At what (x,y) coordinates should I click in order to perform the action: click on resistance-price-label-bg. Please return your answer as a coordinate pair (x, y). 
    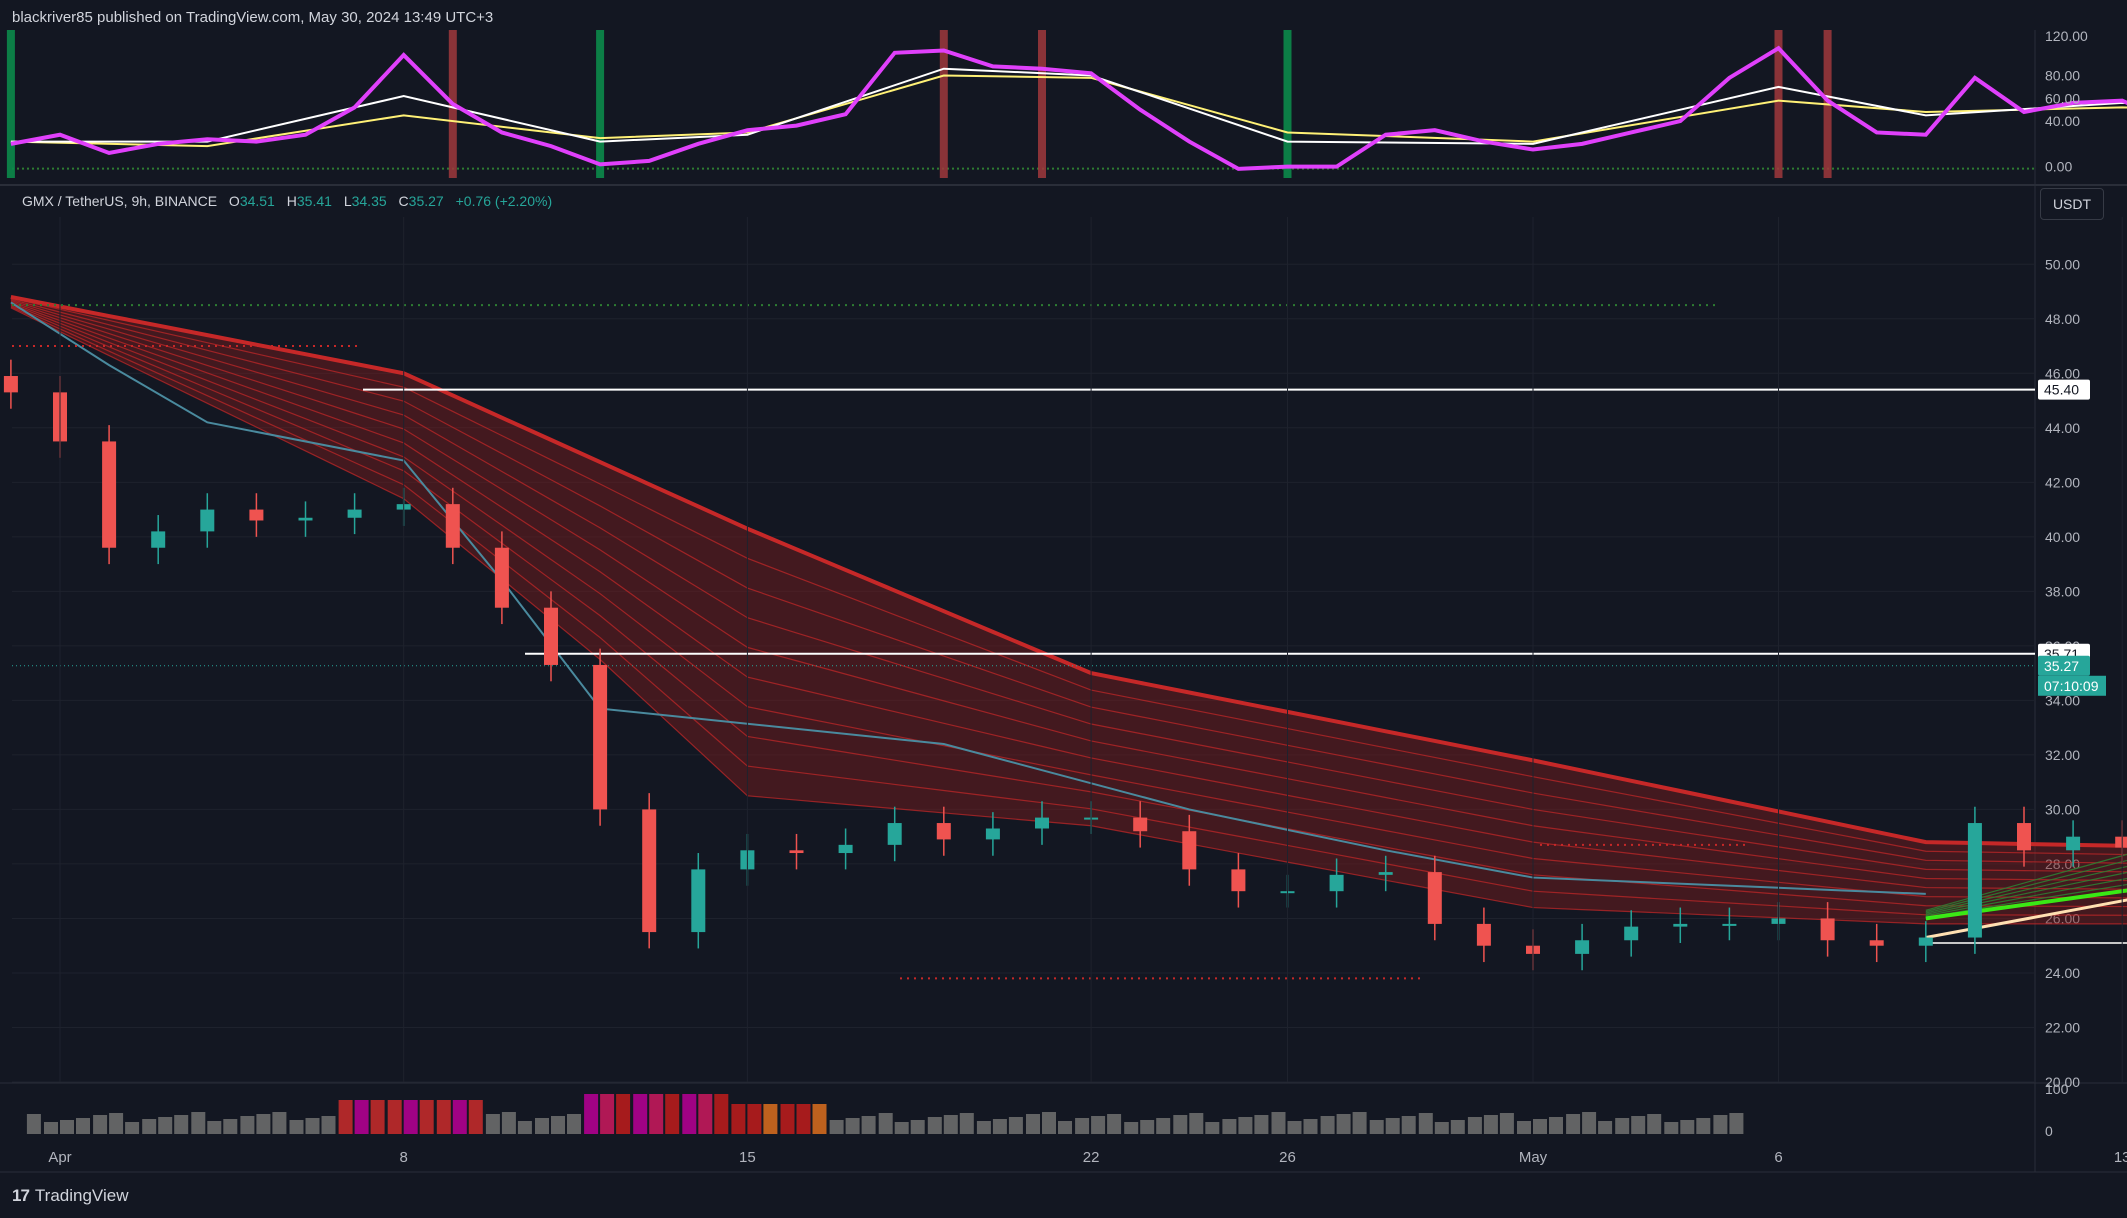
    Looking at the image, I should click on (2064, 389).